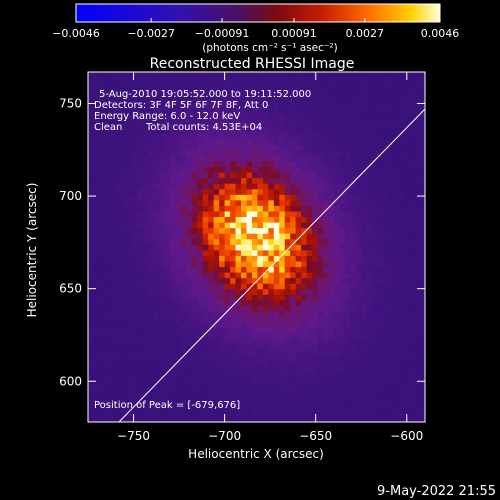 The image size is (500, 500). I want to click on colorbar-tick-label: 0.0046, so click(440, 33).